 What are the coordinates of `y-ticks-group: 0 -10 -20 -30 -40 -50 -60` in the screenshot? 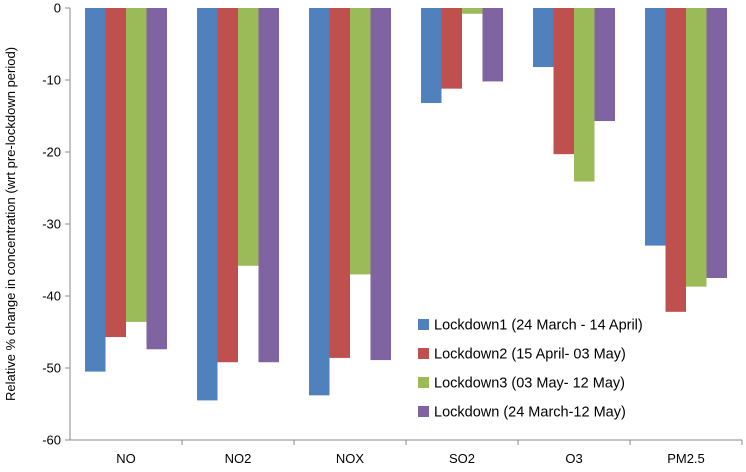 It's located at (56, 224).